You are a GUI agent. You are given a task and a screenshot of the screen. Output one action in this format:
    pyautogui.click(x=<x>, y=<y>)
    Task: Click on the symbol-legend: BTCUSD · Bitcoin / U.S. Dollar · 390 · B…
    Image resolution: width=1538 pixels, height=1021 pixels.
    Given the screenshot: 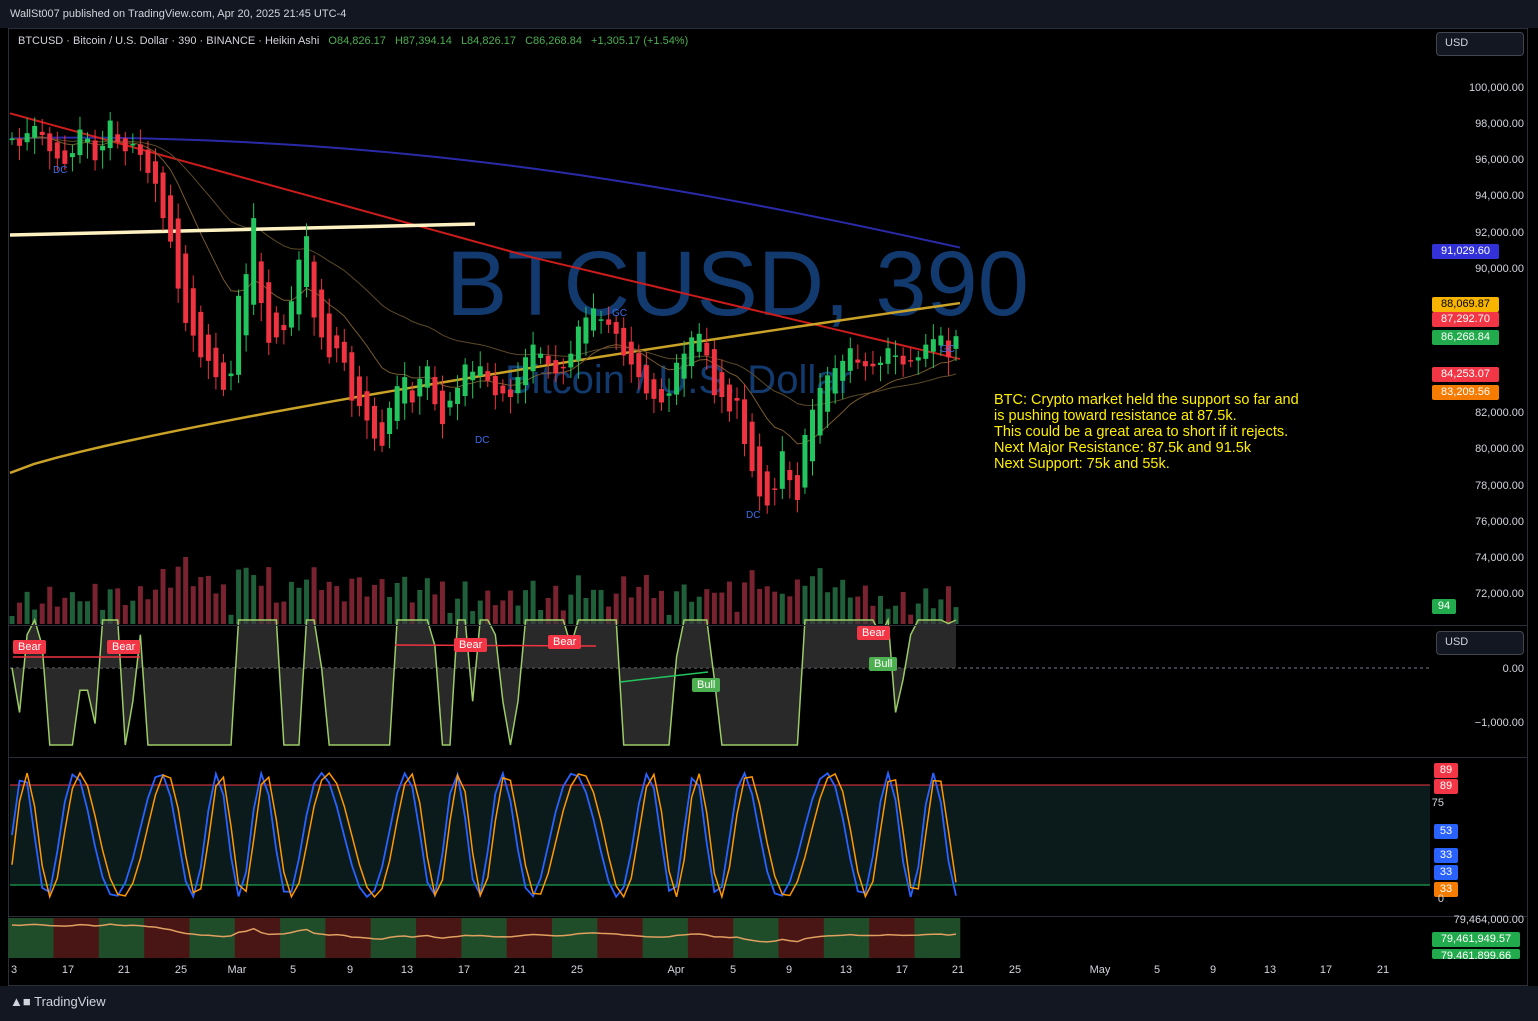 What is the action you would take?
    pyautogui.click(x=353, y=41)
    